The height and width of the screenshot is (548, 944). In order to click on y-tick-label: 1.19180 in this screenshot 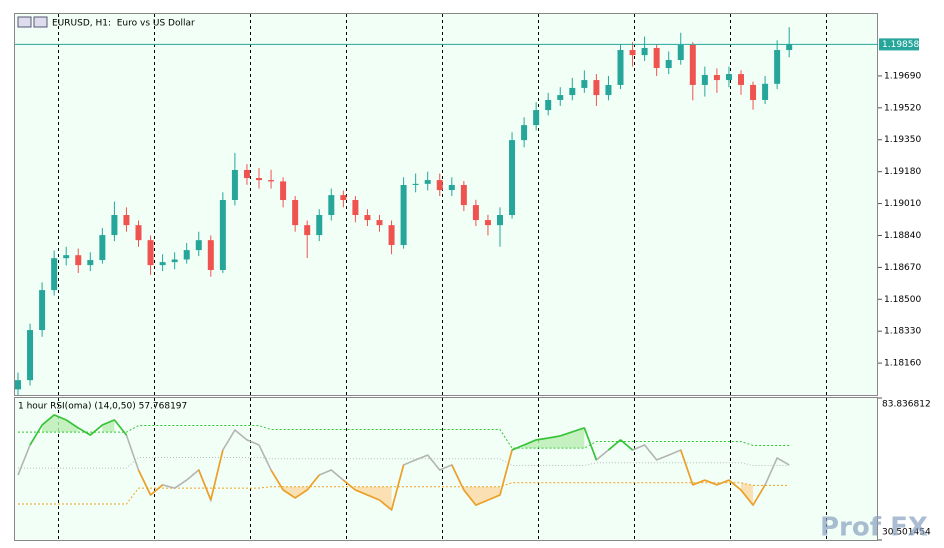, I will do `click(902, 172)`.